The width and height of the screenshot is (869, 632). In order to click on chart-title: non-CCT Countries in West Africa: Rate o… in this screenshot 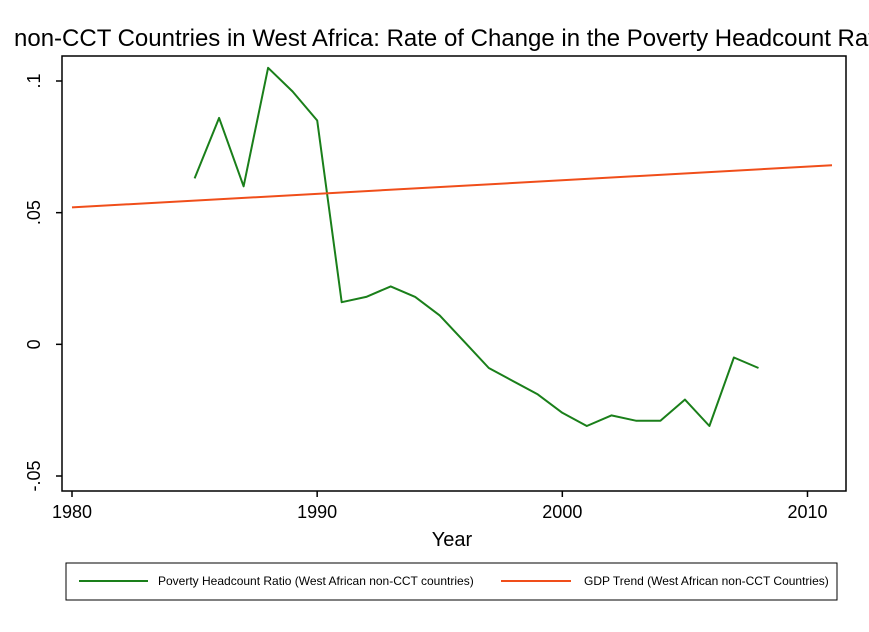, I will do `click(441, 38)`.